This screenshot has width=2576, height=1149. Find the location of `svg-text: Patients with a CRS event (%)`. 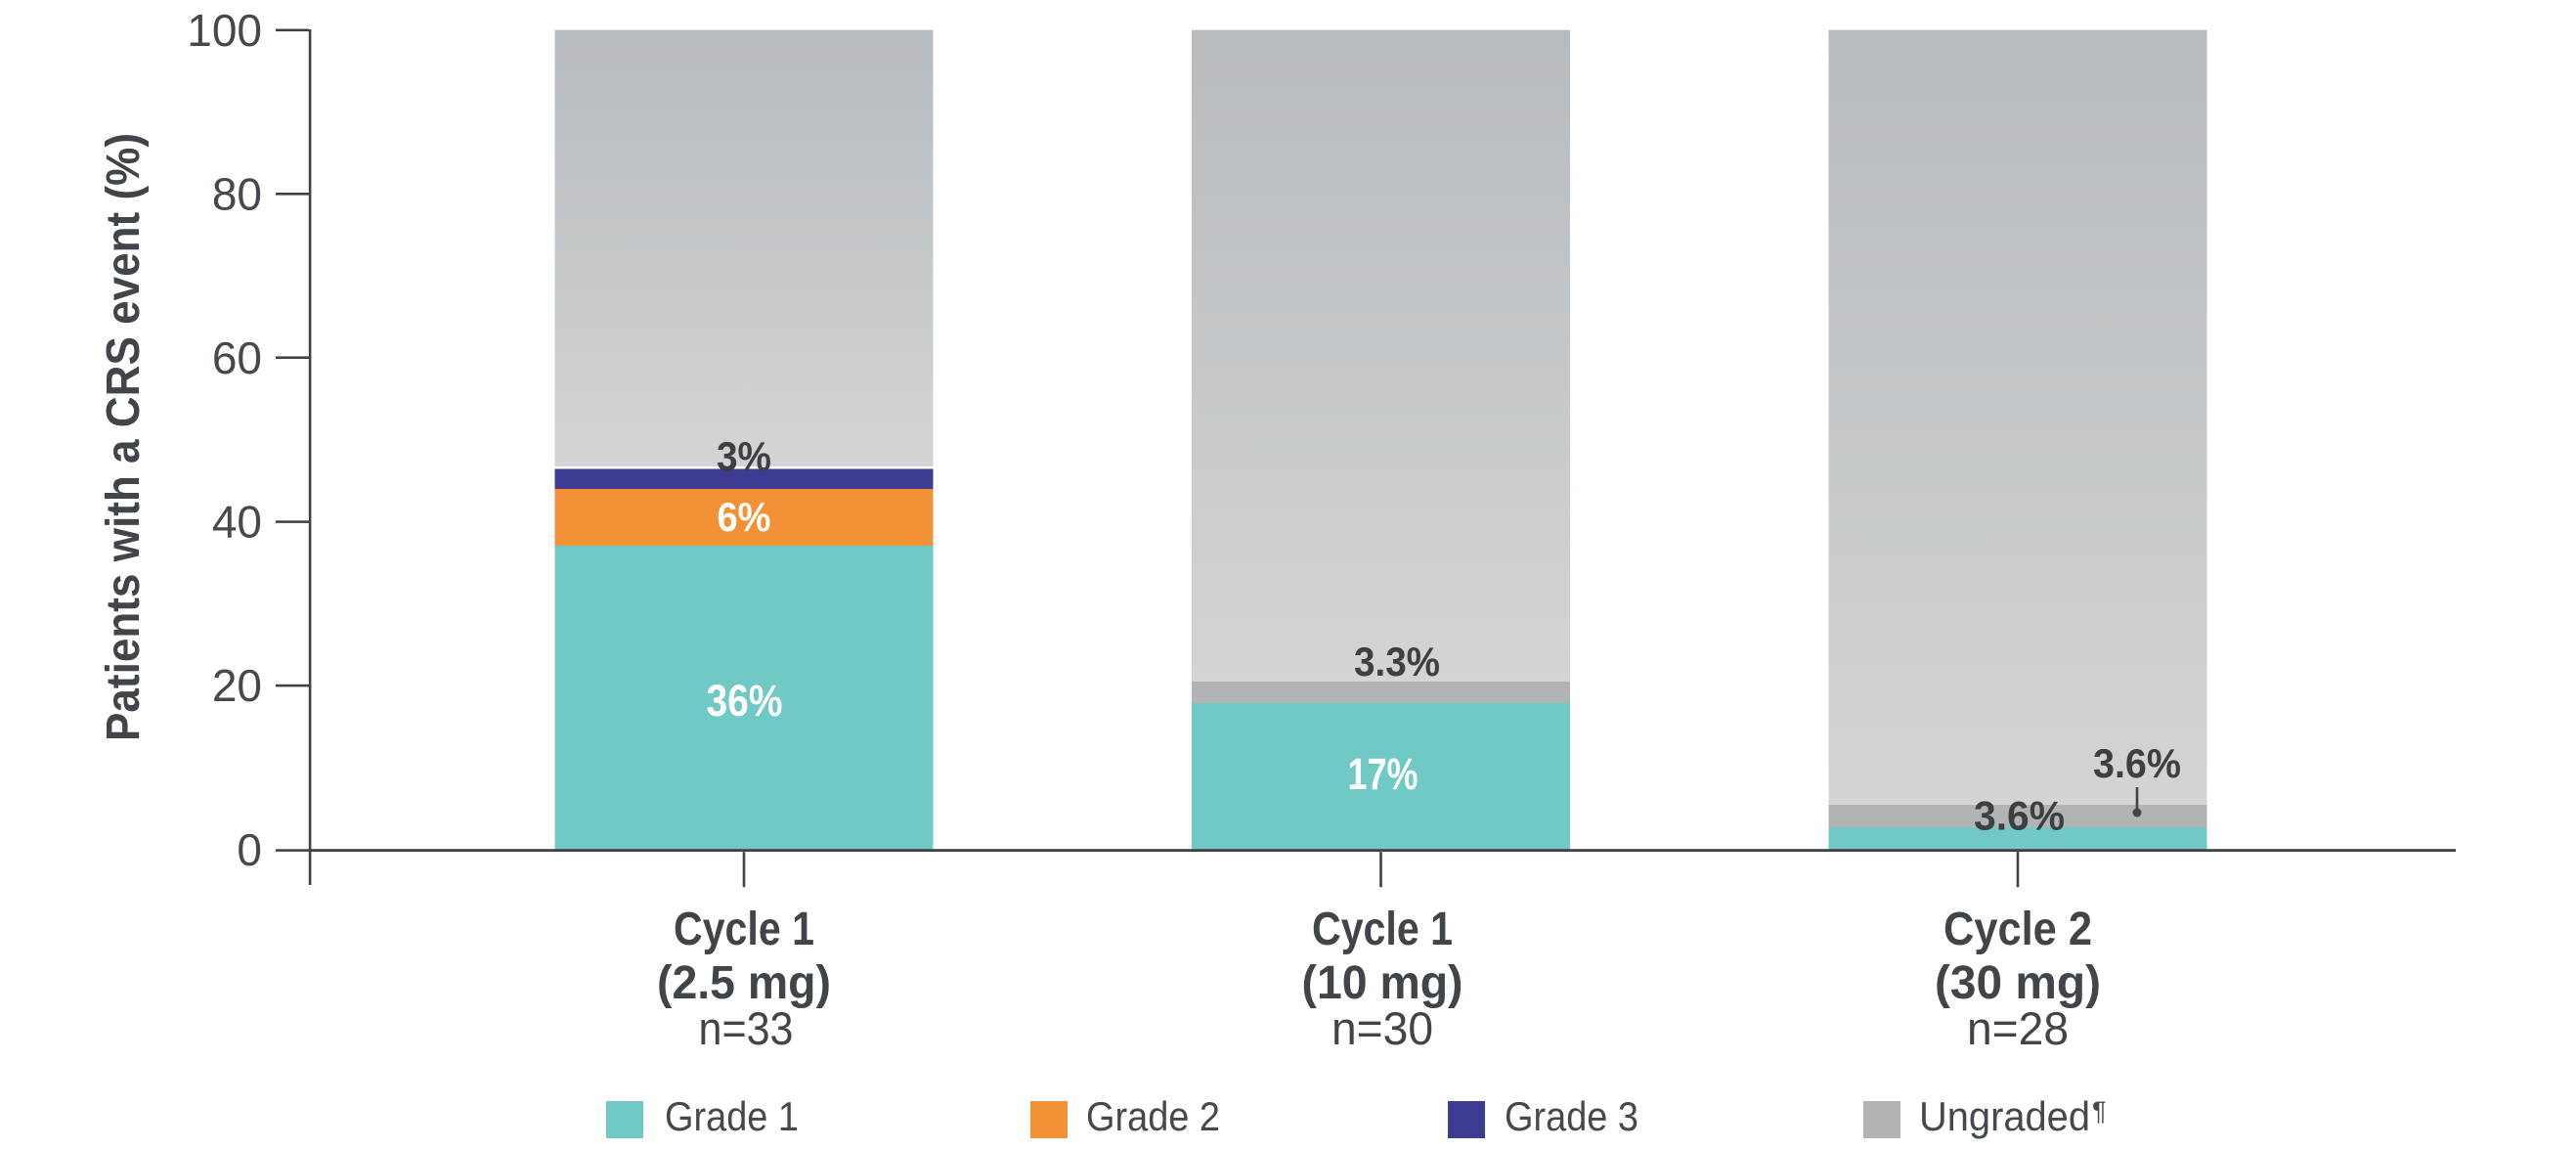

svg-text: Patients with a CRS event (%) is located at coordinates (124, 437).